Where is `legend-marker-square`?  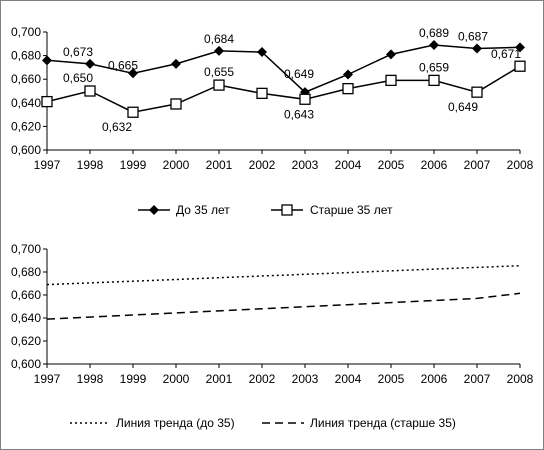
legend-marker-square is located at coordinates (287, 210).